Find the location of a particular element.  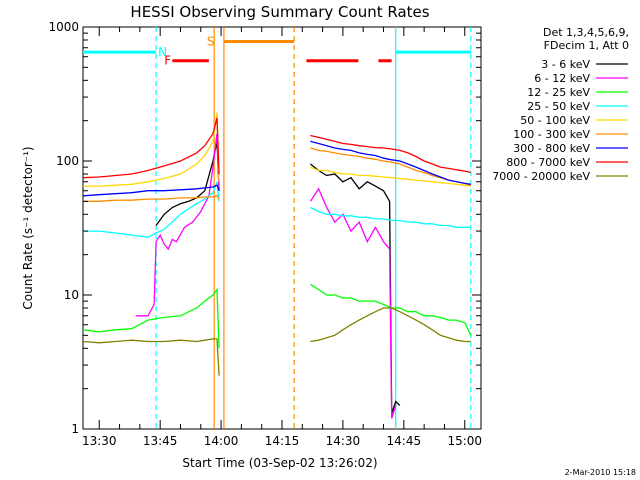

x-tick-label: 13:45 is located at coordinates (160, 441).